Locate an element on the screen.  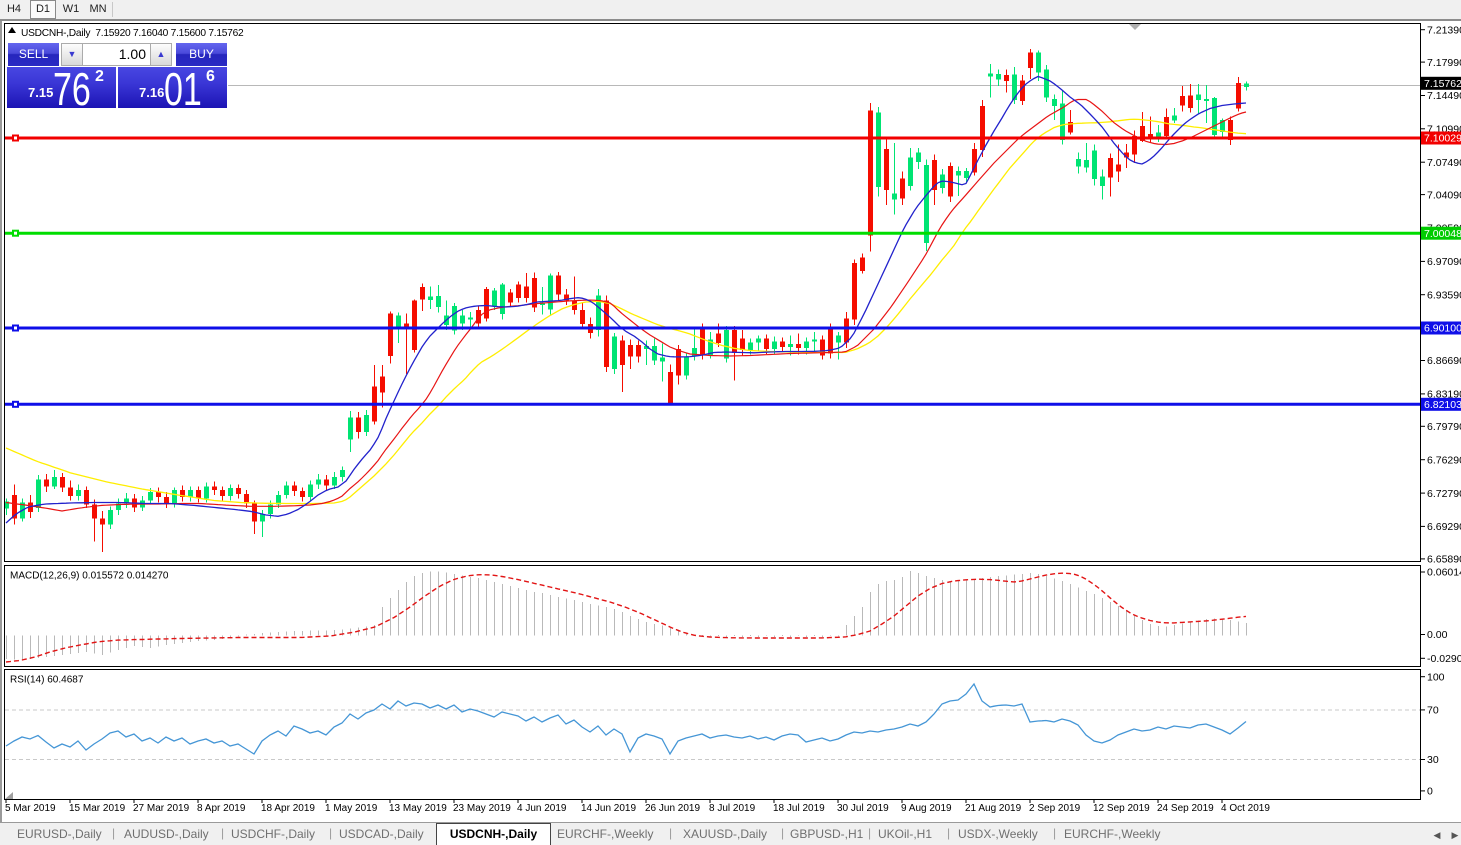
svg-text: 26 Jun 2019 is located at coordinates (672, 808).